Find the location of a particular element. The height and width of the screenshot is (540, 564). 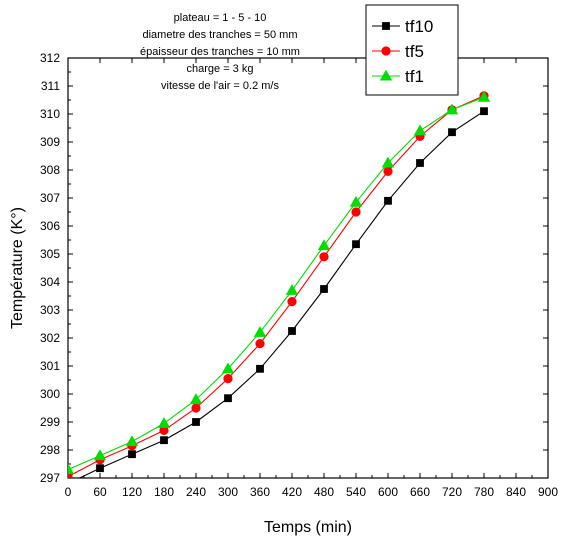

legend-label: tf1 is located at coordinates (414, 76).